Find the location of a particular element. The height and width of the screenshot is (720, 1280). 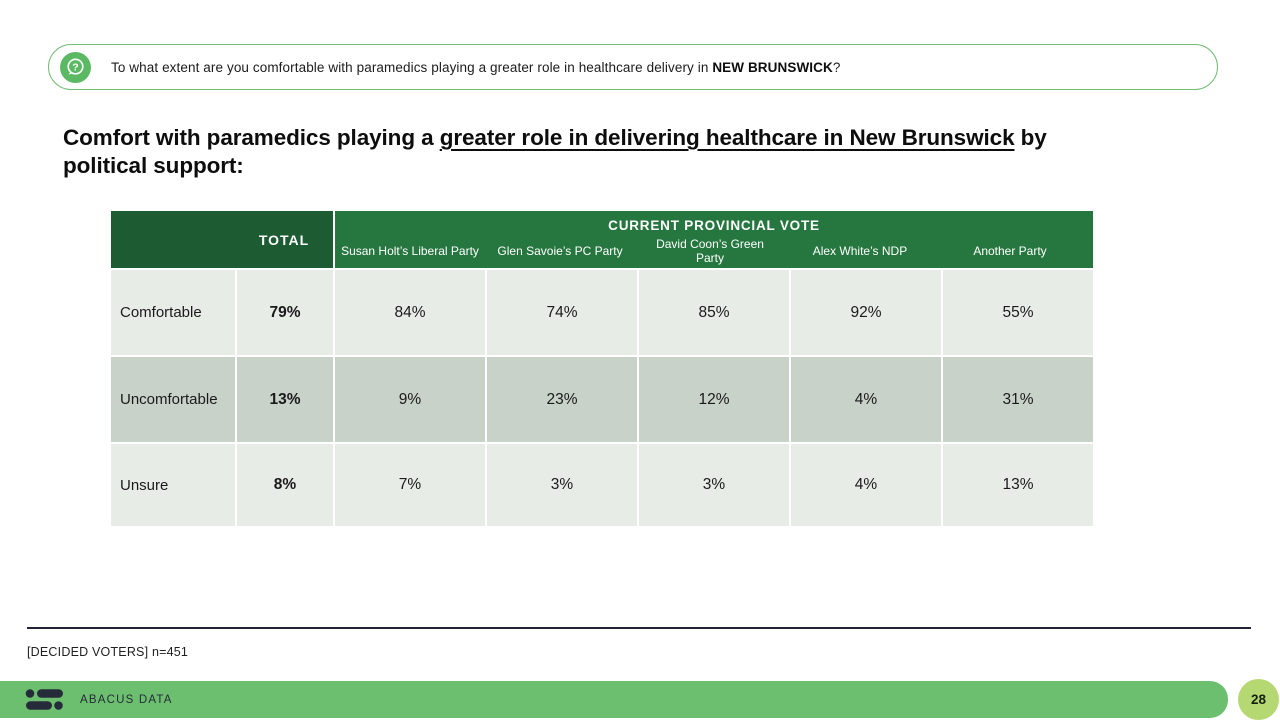

cell-value: 7% is located at coordinates (410, 485).